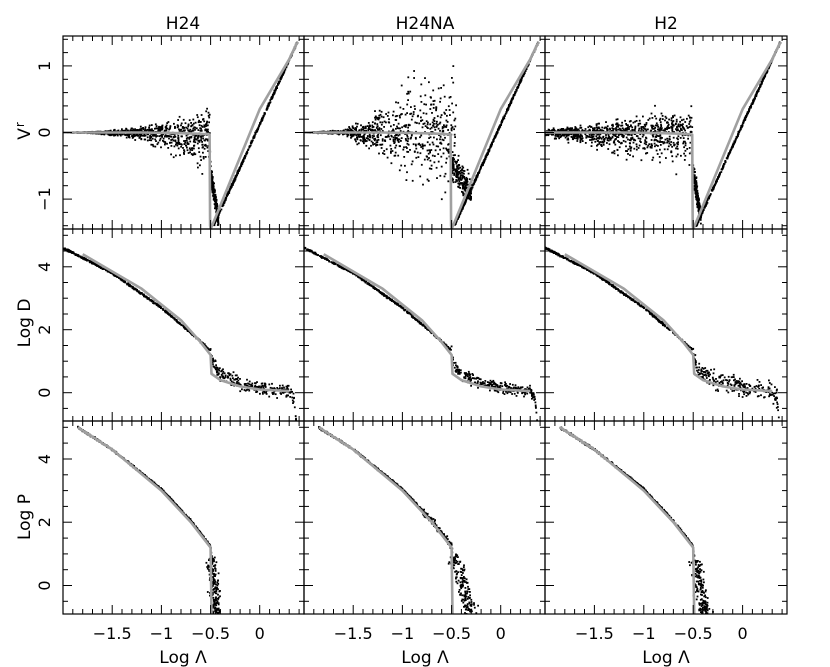 The image size is (830, 667). I want to click on x-axis-label-h2: Log Λ, so click(666, 657).